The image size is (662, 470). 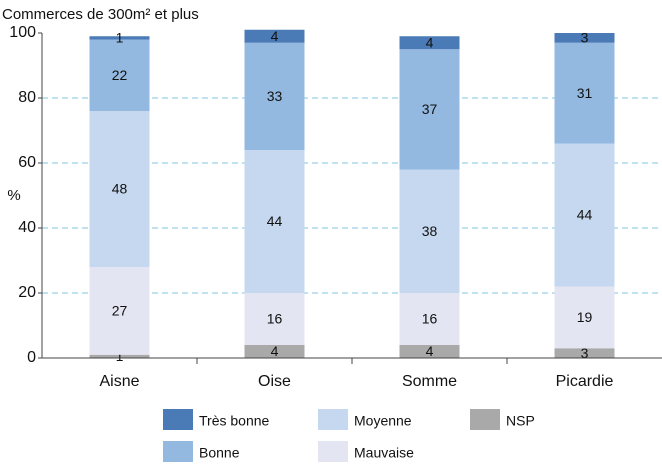 I want to click on x-tick-label: Picardie, so click(x=585, y=381).